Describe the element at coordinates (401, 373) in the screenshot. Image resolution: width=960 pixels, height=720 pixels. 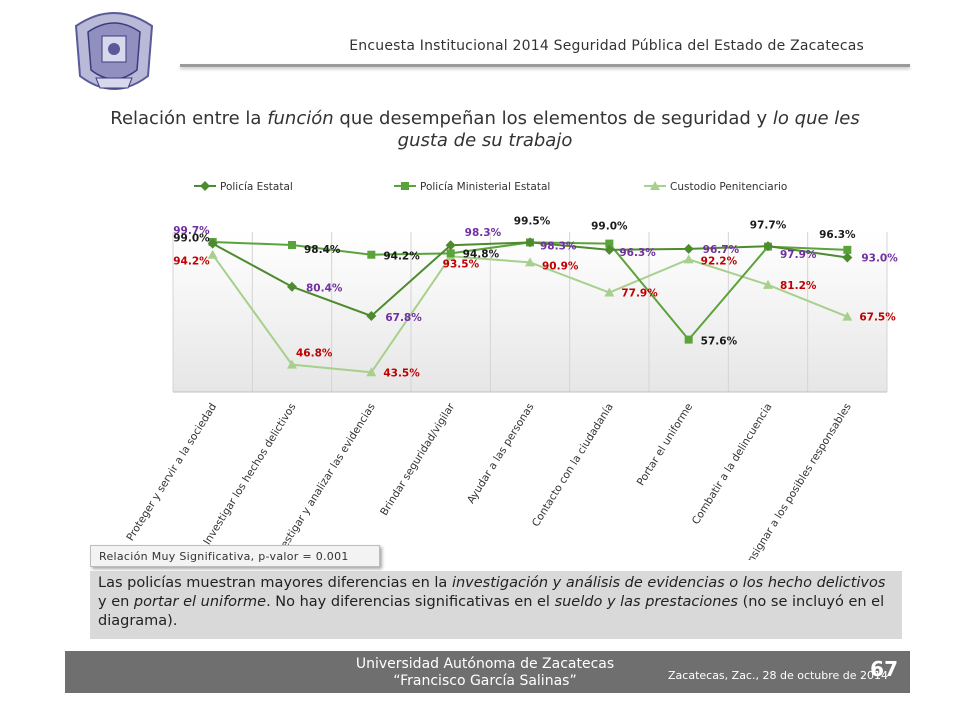
I see `data-label-custodio-penitenciario-3: 43.5%` at that location.